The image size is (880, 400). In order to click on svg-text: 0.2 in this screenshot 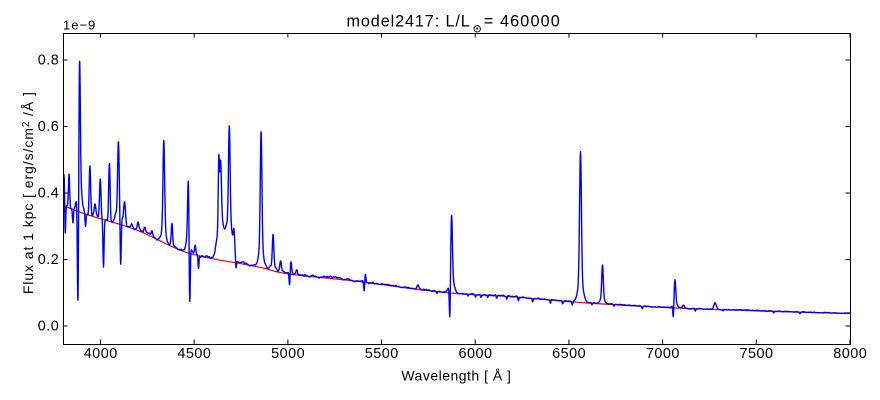, I will do `click(49, 260)`.